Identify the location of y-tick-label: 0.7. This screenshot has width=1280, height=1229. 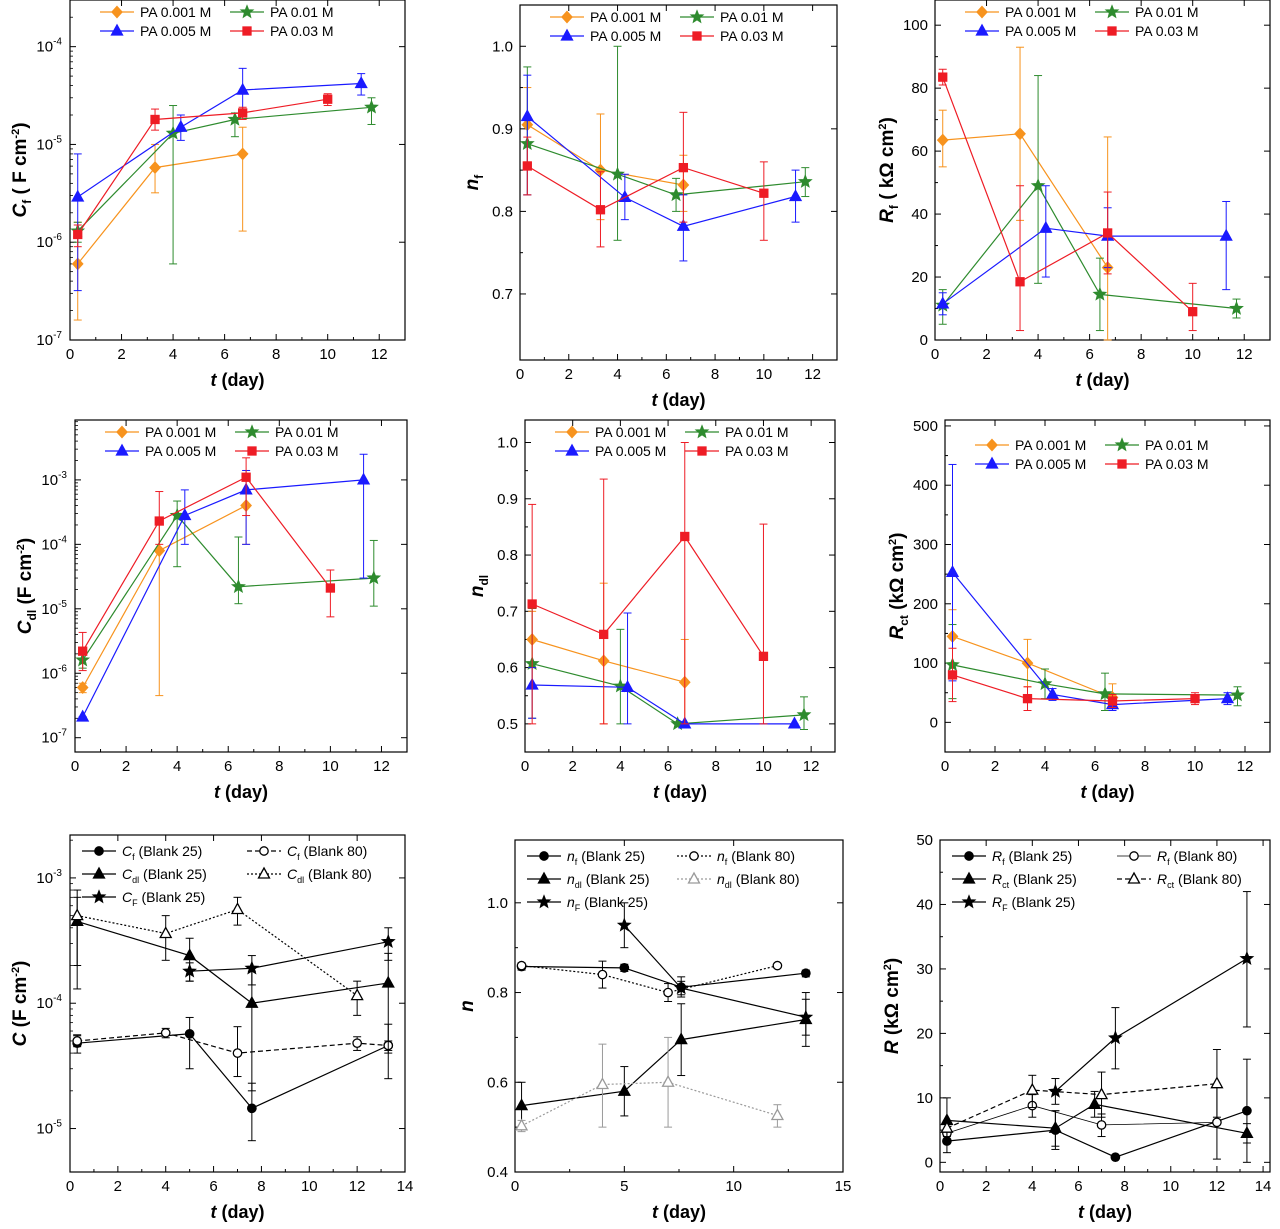
(502, 294).